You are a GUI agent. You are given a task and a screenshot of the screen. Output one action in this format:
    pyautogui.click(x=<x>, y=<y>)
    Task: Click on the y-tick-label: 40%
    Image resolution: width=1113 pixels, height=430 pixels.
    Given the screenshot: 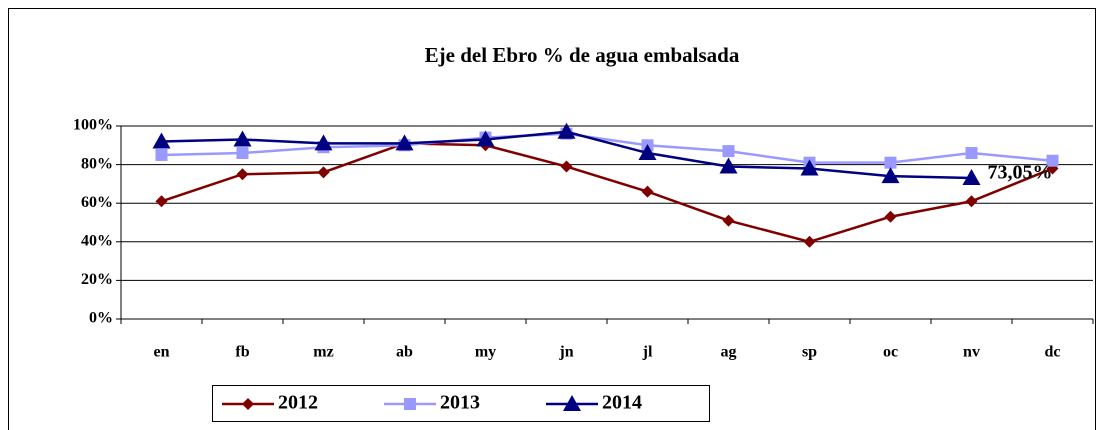 What is the action you would take?
    pyautogui.click(x=97, y=240)
    